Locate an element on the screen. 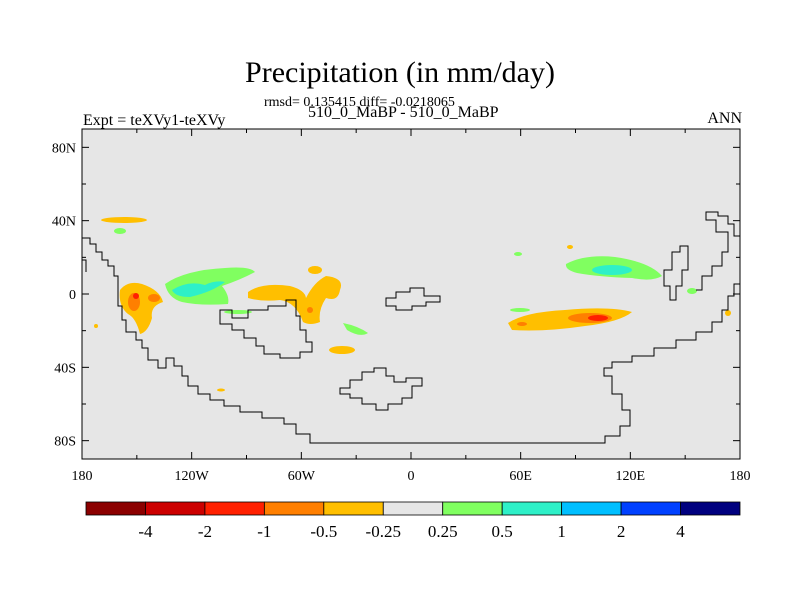 The height and width of the screenshot is (600, 800). colorbar-label: -4 is located at coordinates (145, 531).